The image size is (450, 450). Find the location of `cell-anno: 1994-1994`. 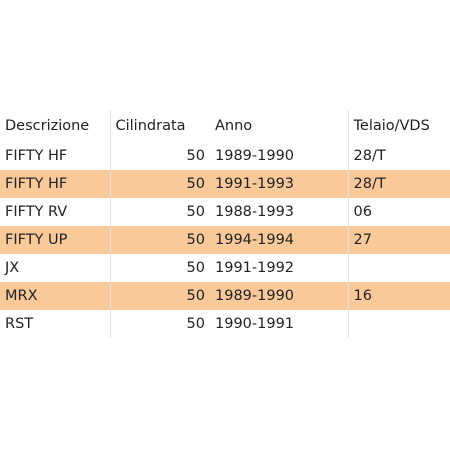

cell-anno: 1994-1994 is located at coordinates (279, 240).